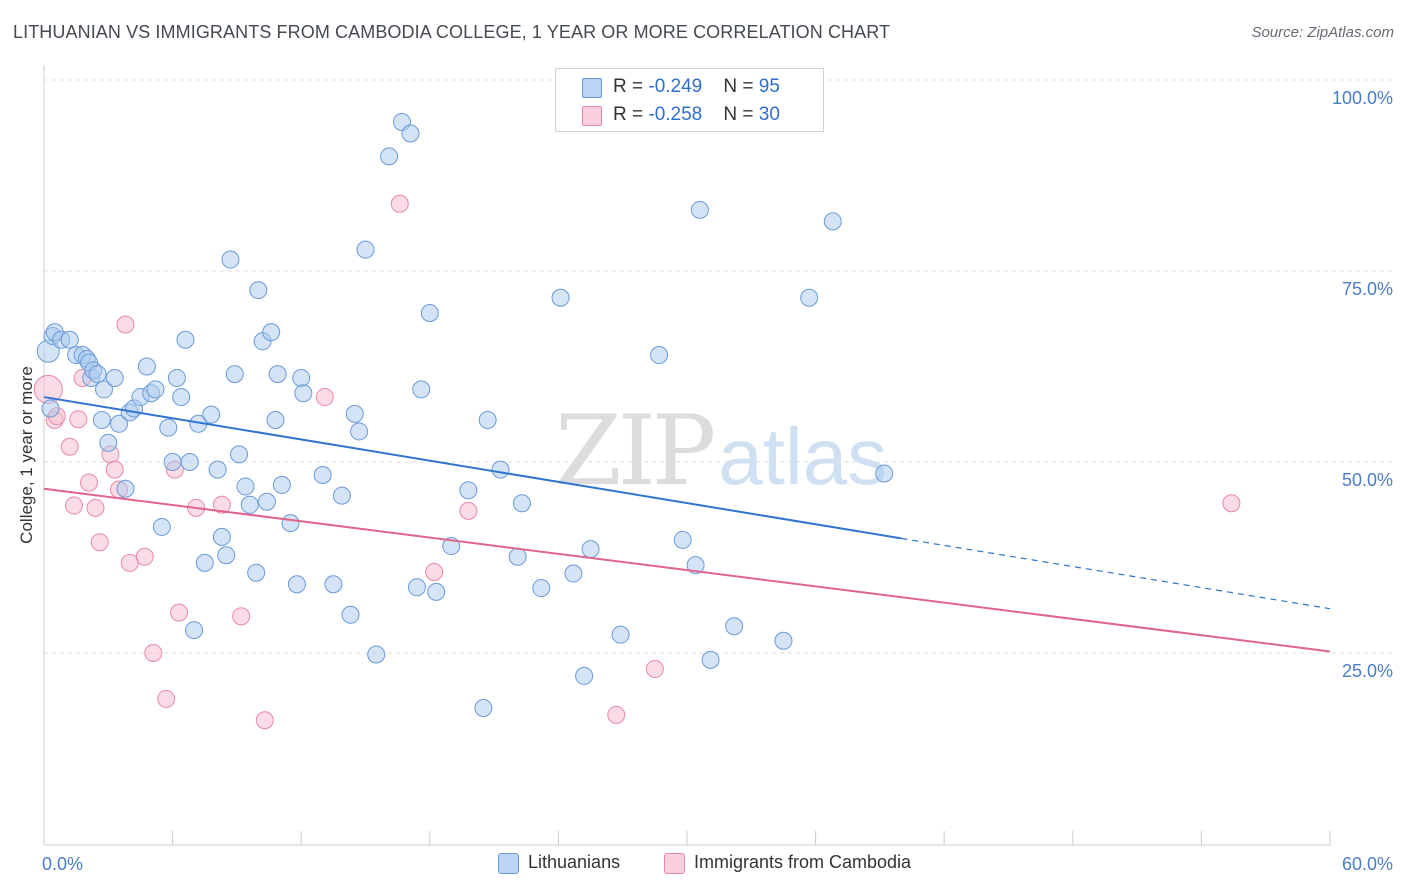  Describe the element at coordinates (574, 862) in the screenshot. I see `bottom-legend-label: Lithuanians` at that location.